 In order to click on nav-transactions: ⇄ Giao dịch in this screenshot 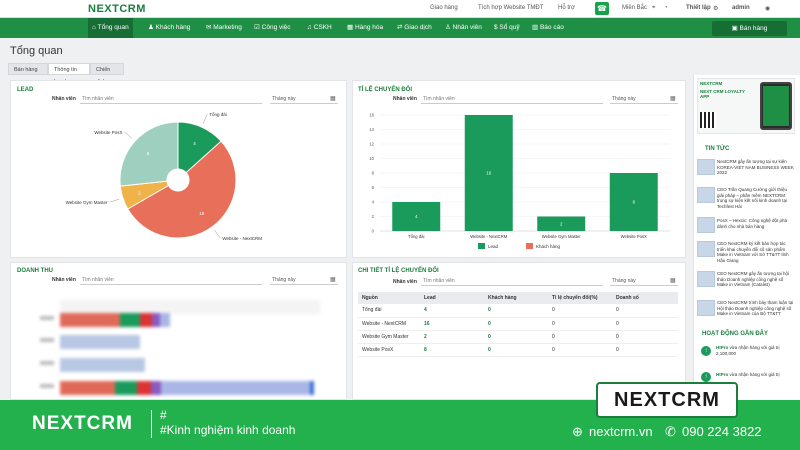, I will do `click(414, 28)`.